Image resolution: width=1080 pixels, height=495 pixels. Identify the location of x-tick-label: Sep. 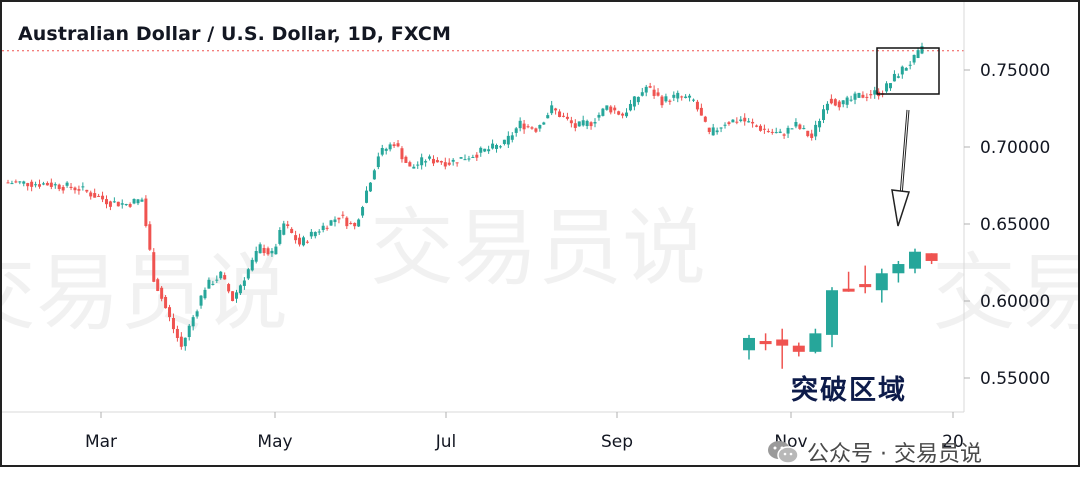
(617, 442).